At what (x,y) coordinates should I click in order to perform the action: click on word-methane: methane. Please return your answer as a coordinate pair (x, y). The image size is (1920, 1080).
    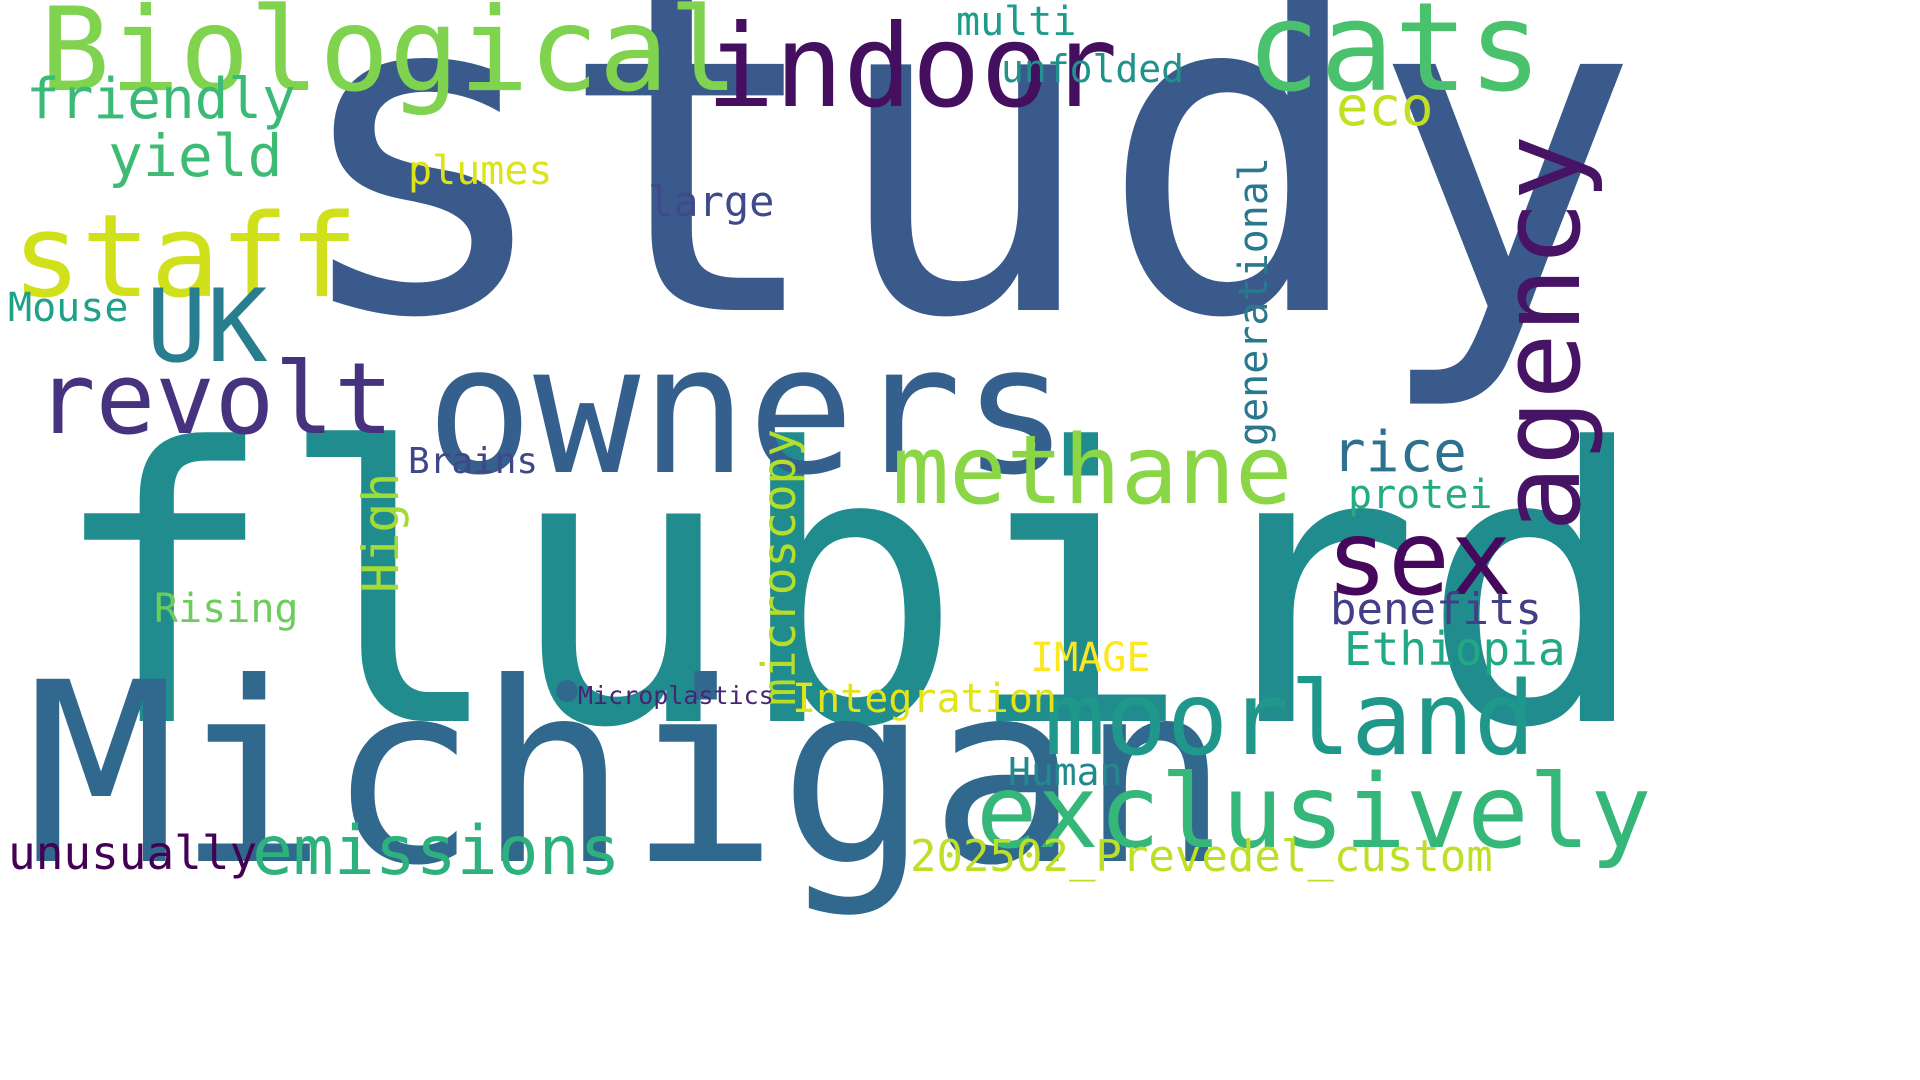
    Looking at the image, I should click on (1092, 471).